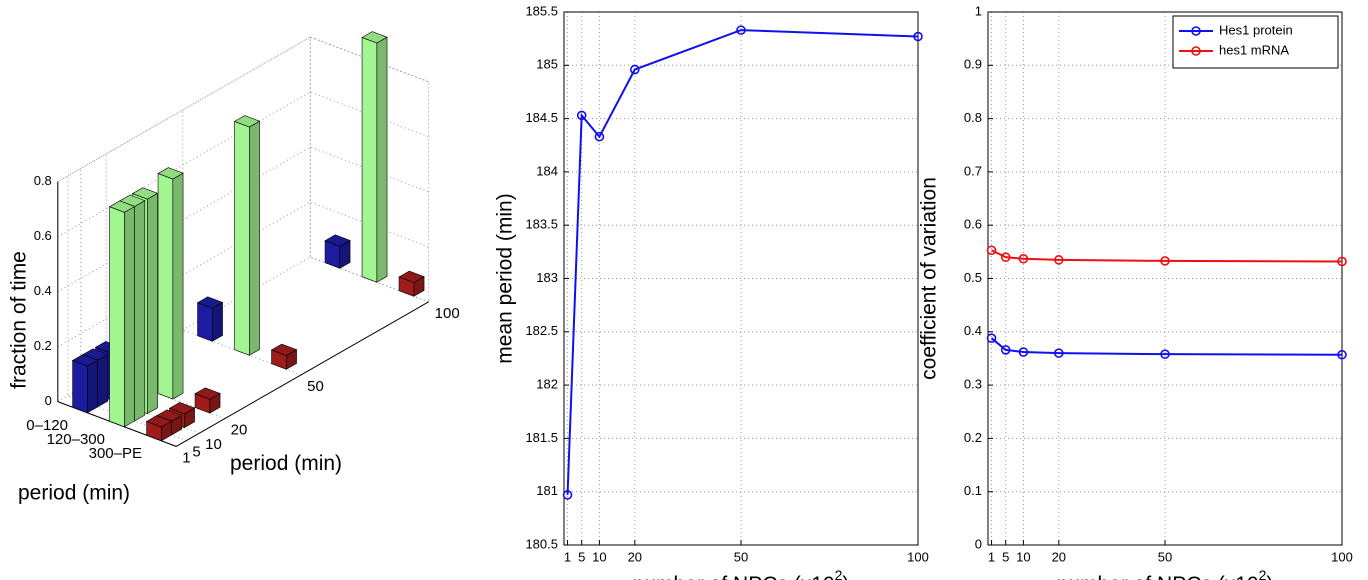  Describe the element at coordinates (547, 277) in the screenshot. I see `y-tick-label: 183` at that location.